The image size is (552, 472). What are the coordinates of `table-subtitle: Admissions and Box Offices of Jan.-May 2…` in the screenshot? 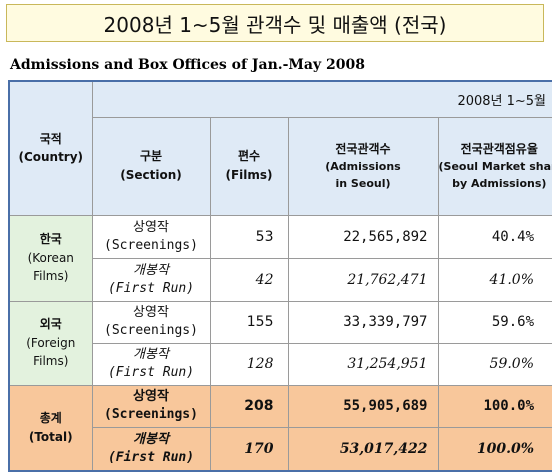 It's located at (187, 65).